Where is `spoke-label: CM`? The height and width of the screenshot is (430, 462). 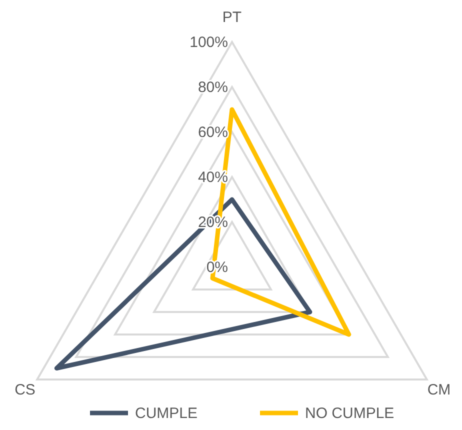 spoke-label: CM is located at coordinates (439, 390).